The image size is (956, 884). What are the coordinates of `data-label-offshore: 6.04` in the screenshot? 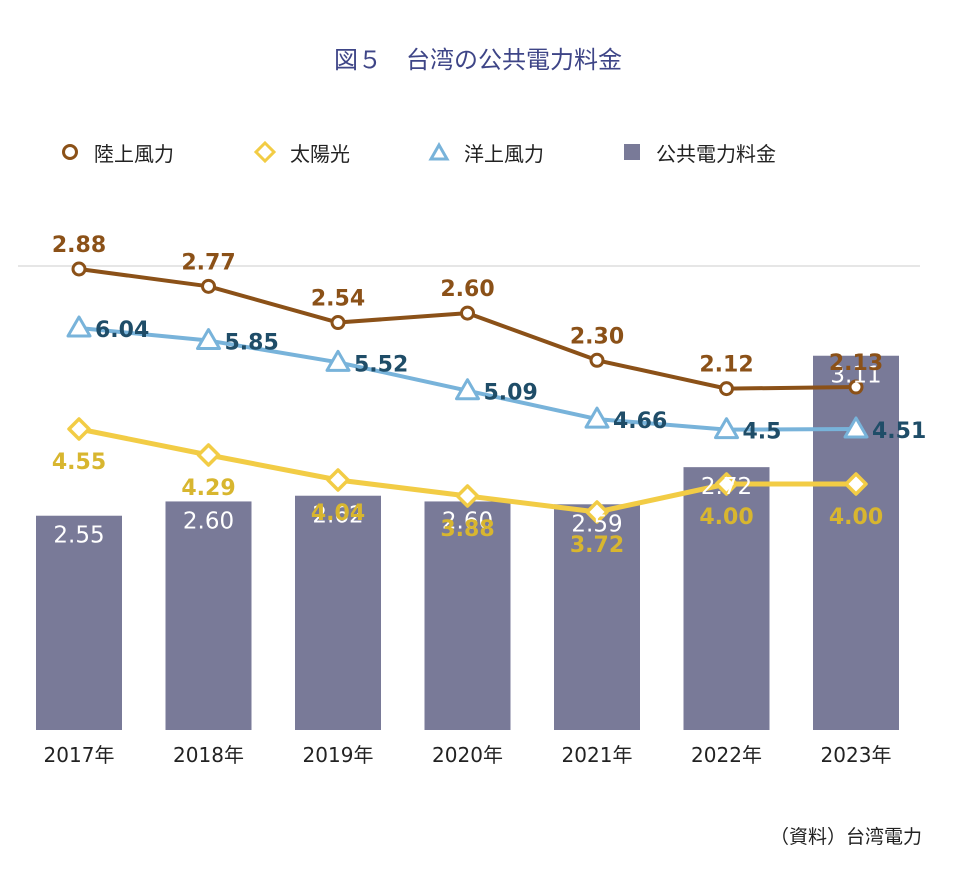 It's located at (122, 330).